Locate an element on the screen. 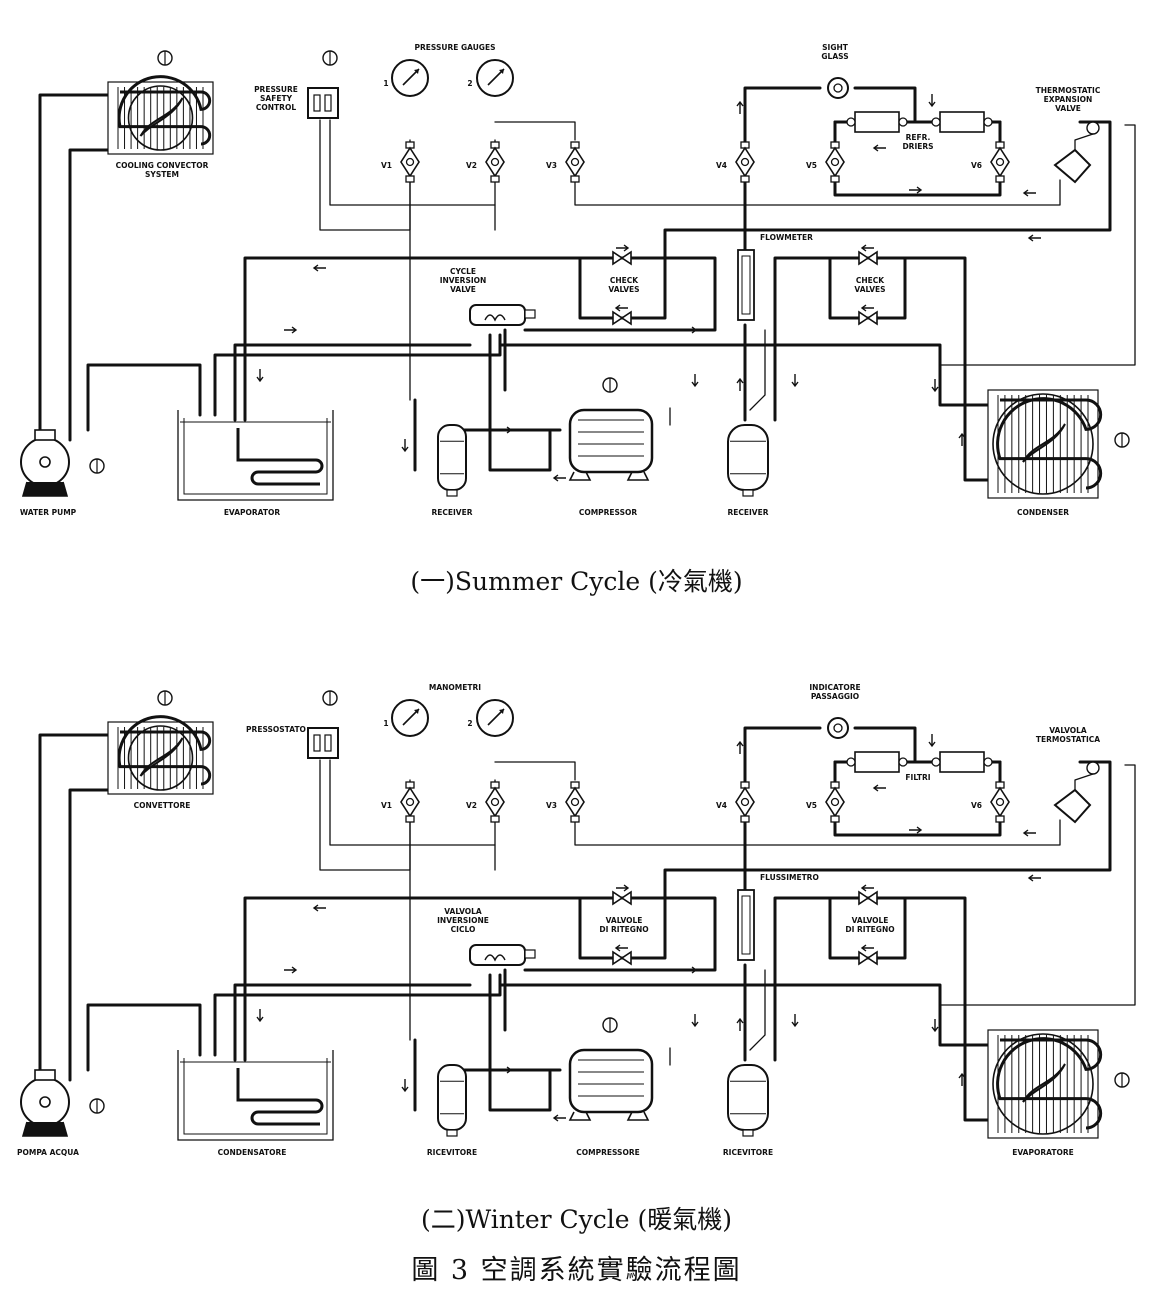  sight-glass-label: SIGHT is located at coordinates (835, 47).